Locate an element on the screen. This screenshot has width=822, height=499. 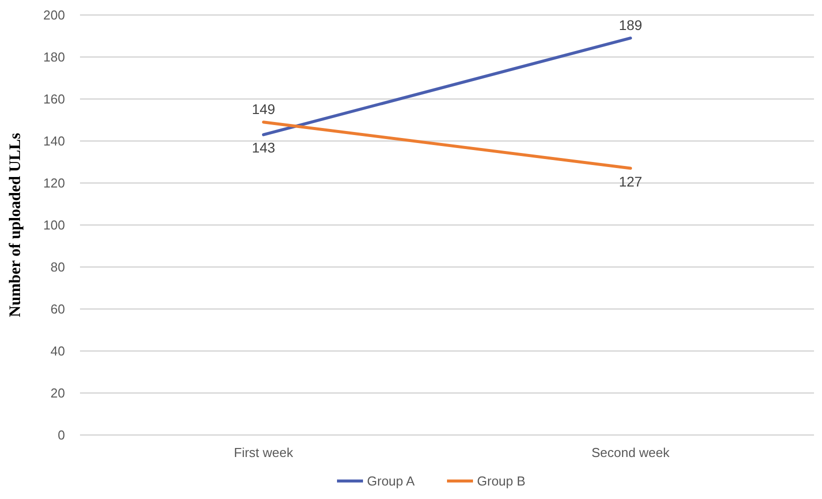
y-tick-label: 100 is located at coordinates (54, 225).